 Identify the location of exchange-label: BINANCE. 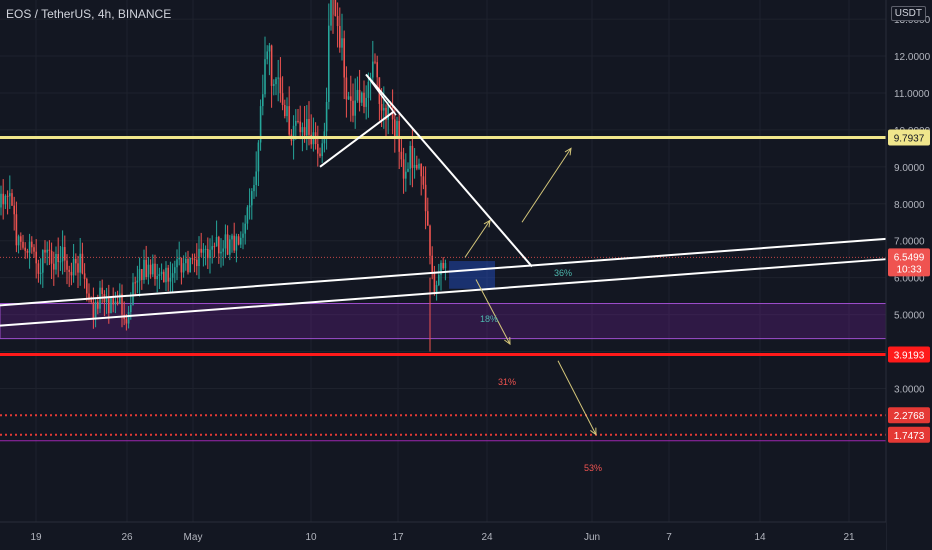
(144, 14).